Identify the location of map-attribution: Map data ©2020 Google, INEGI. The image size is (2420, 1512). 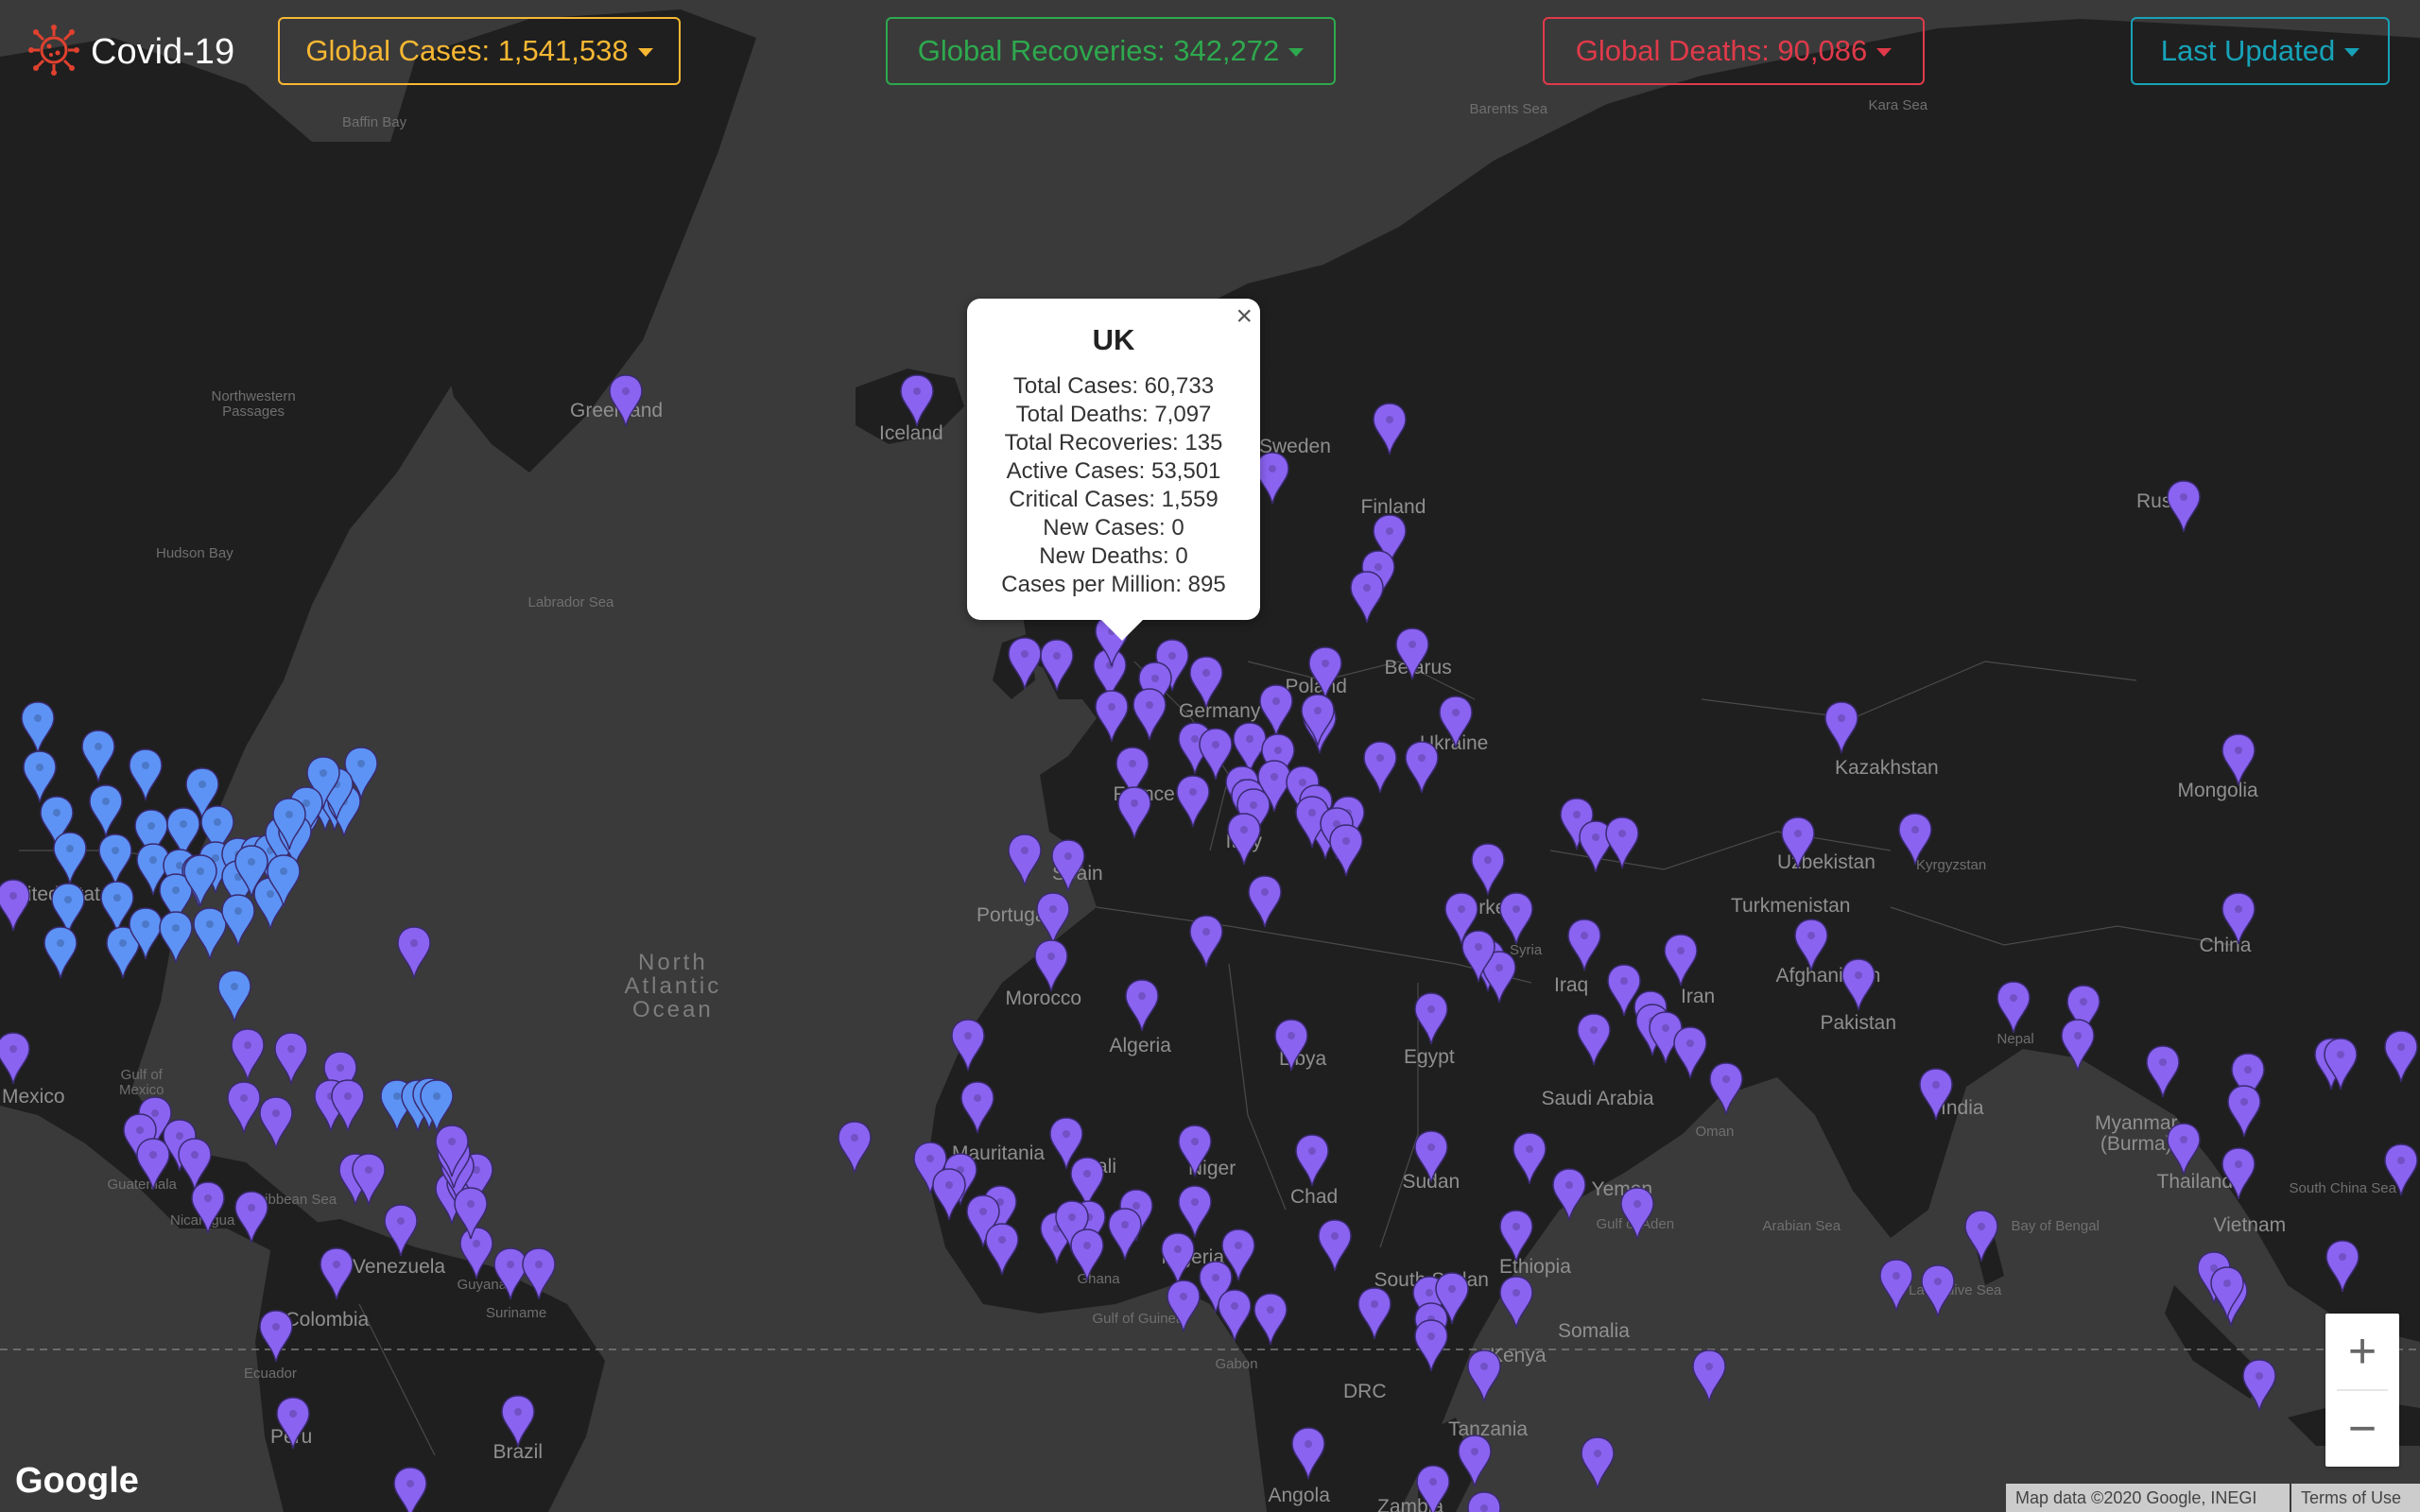
(2148, 1498).